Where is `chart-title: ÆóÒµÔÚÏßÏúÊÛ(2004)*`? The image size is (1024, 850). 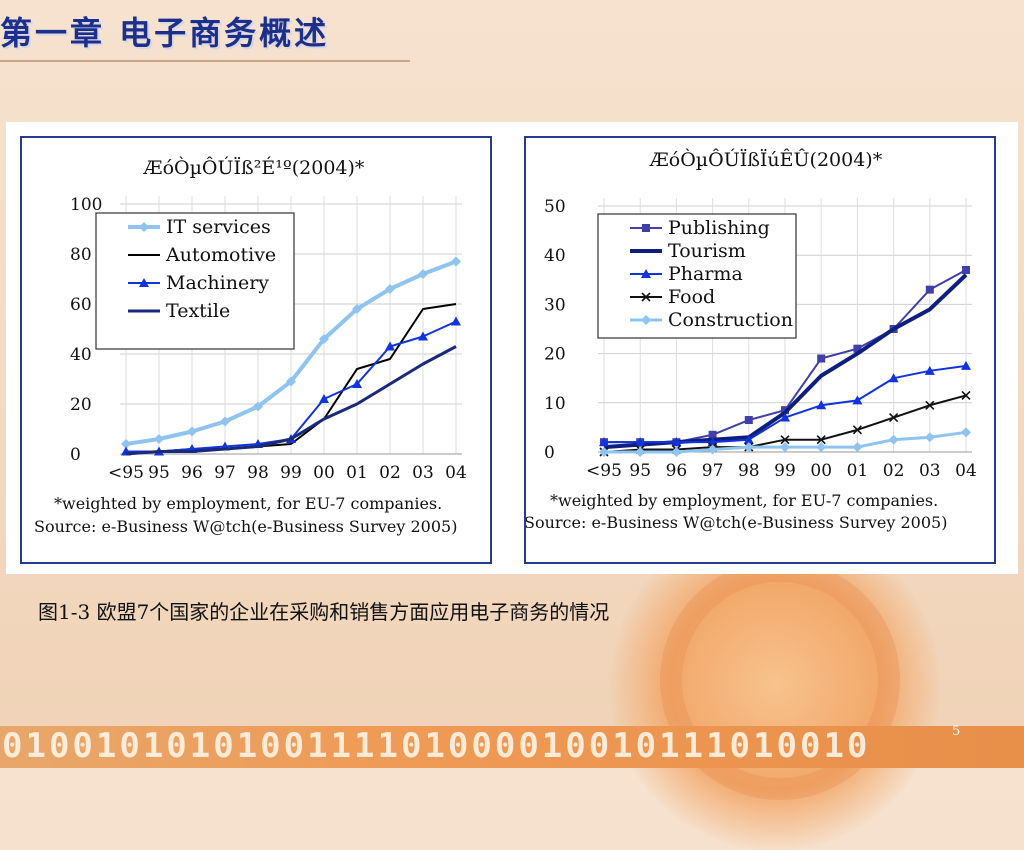
chart-title: ÆóÒµÔÚÏßÏúÊÛ(2004)* is located at coordinates (766, 159).